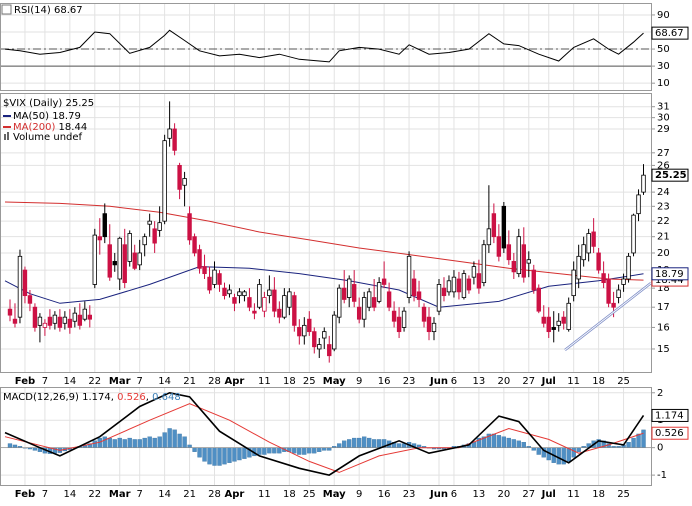 The height and width of the screenshot is (506, 692). Describe the element at coordinates (164, 494) in the screenshot. I see `x-tick-label: 14` at that location.